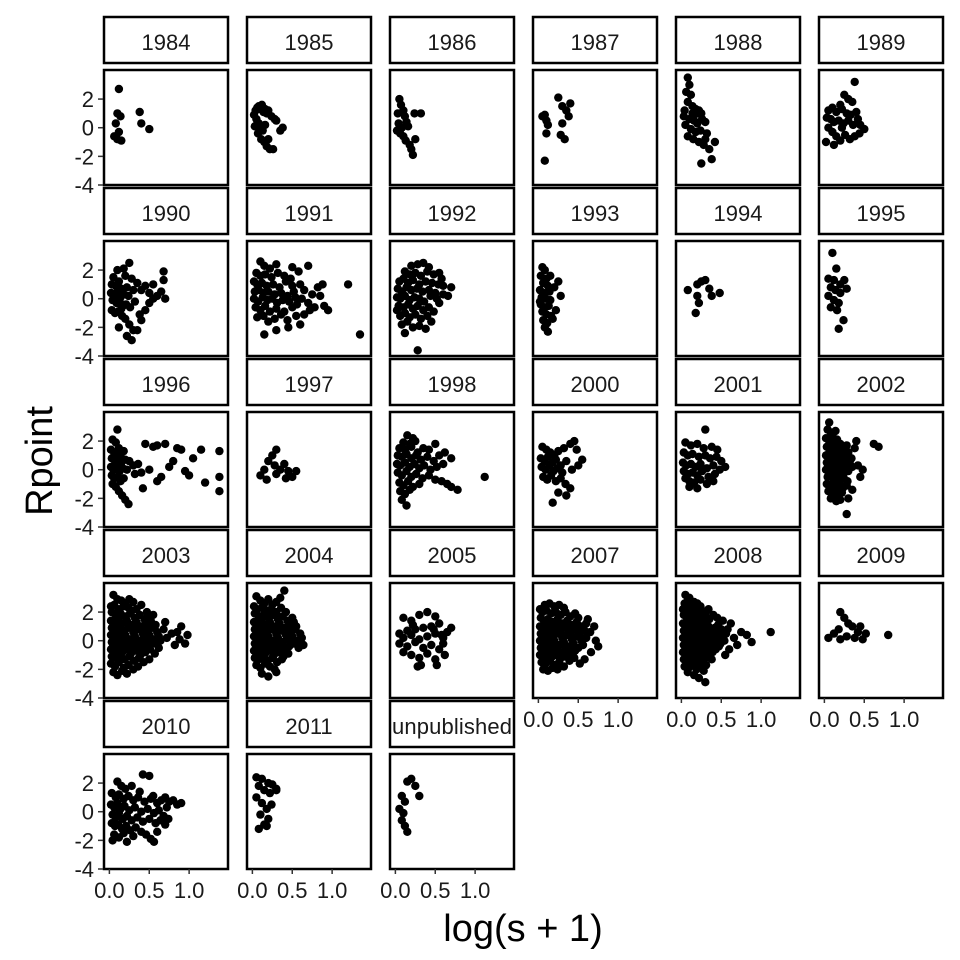  What do you see at coordinates (738, 555) in the screenshot?
I see `facet-strip-label: 2008` at bounding box center [738, 555].